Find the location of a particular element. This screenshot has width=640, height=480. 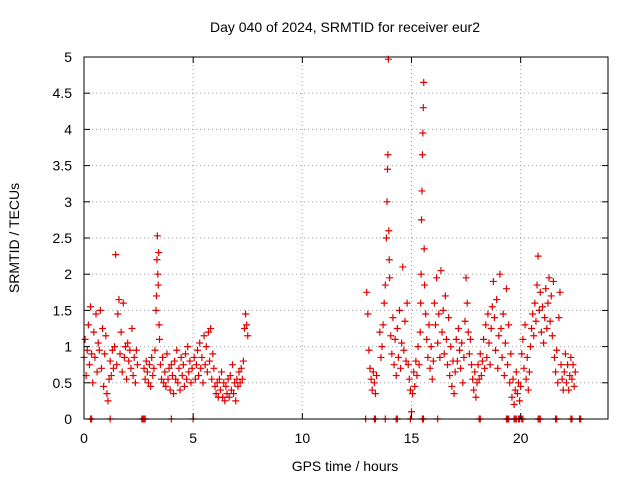

y-tick-label: 3 is located at coordinates (68, 202).